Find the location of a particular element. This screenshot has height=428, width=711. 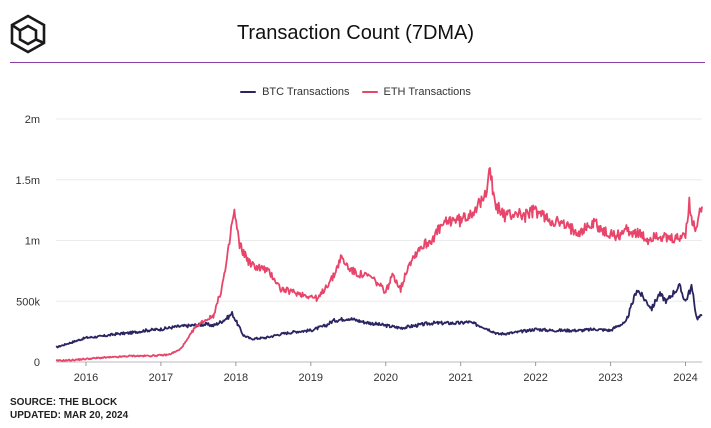

updated-label: UPDATED: MAR 20, 2024 is located at coordinates (69, 415).